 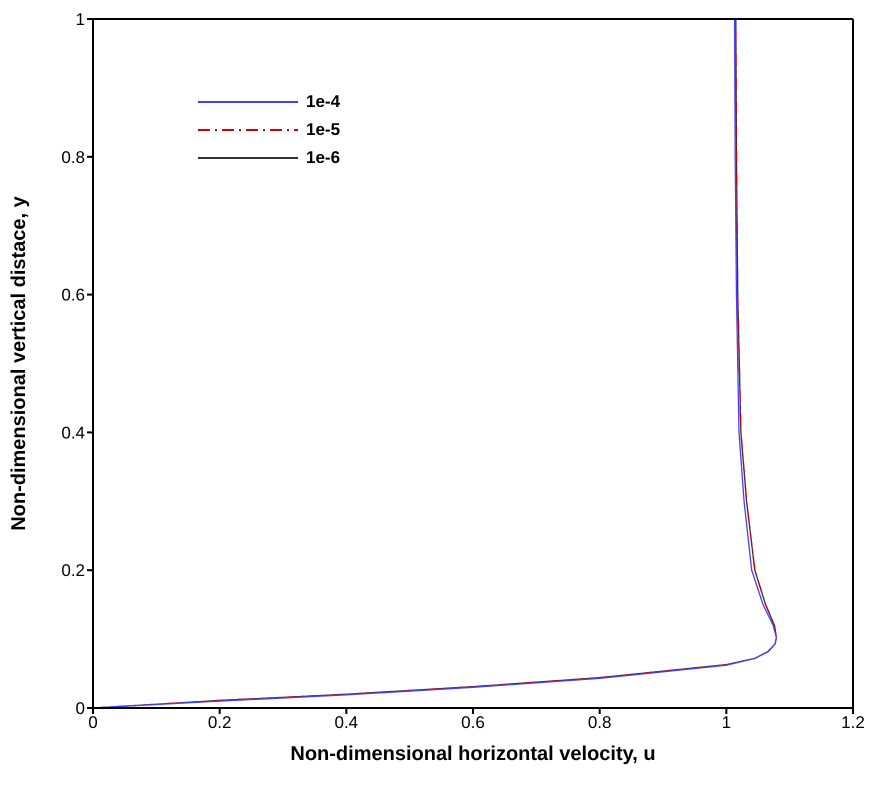 I want to click on y-tick-label: 0.6, so click(x=73, y=295).